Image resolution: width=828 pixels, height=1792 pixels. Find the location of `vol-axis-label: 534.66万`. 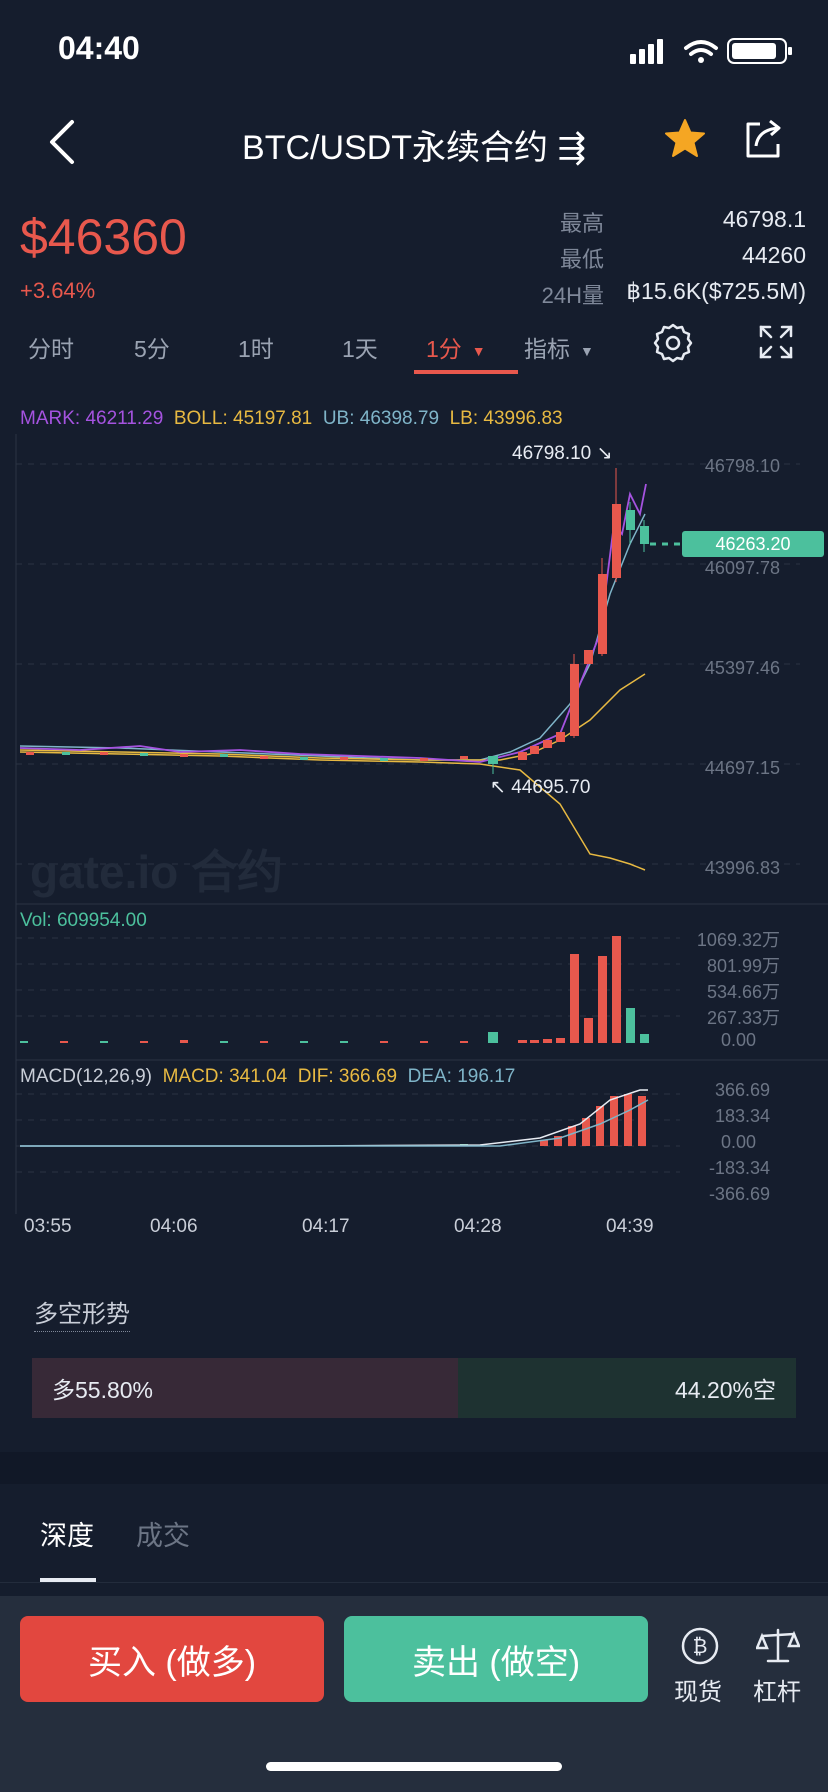

vol-axis-label: 534.66万 is located at coordinates (743, 992).